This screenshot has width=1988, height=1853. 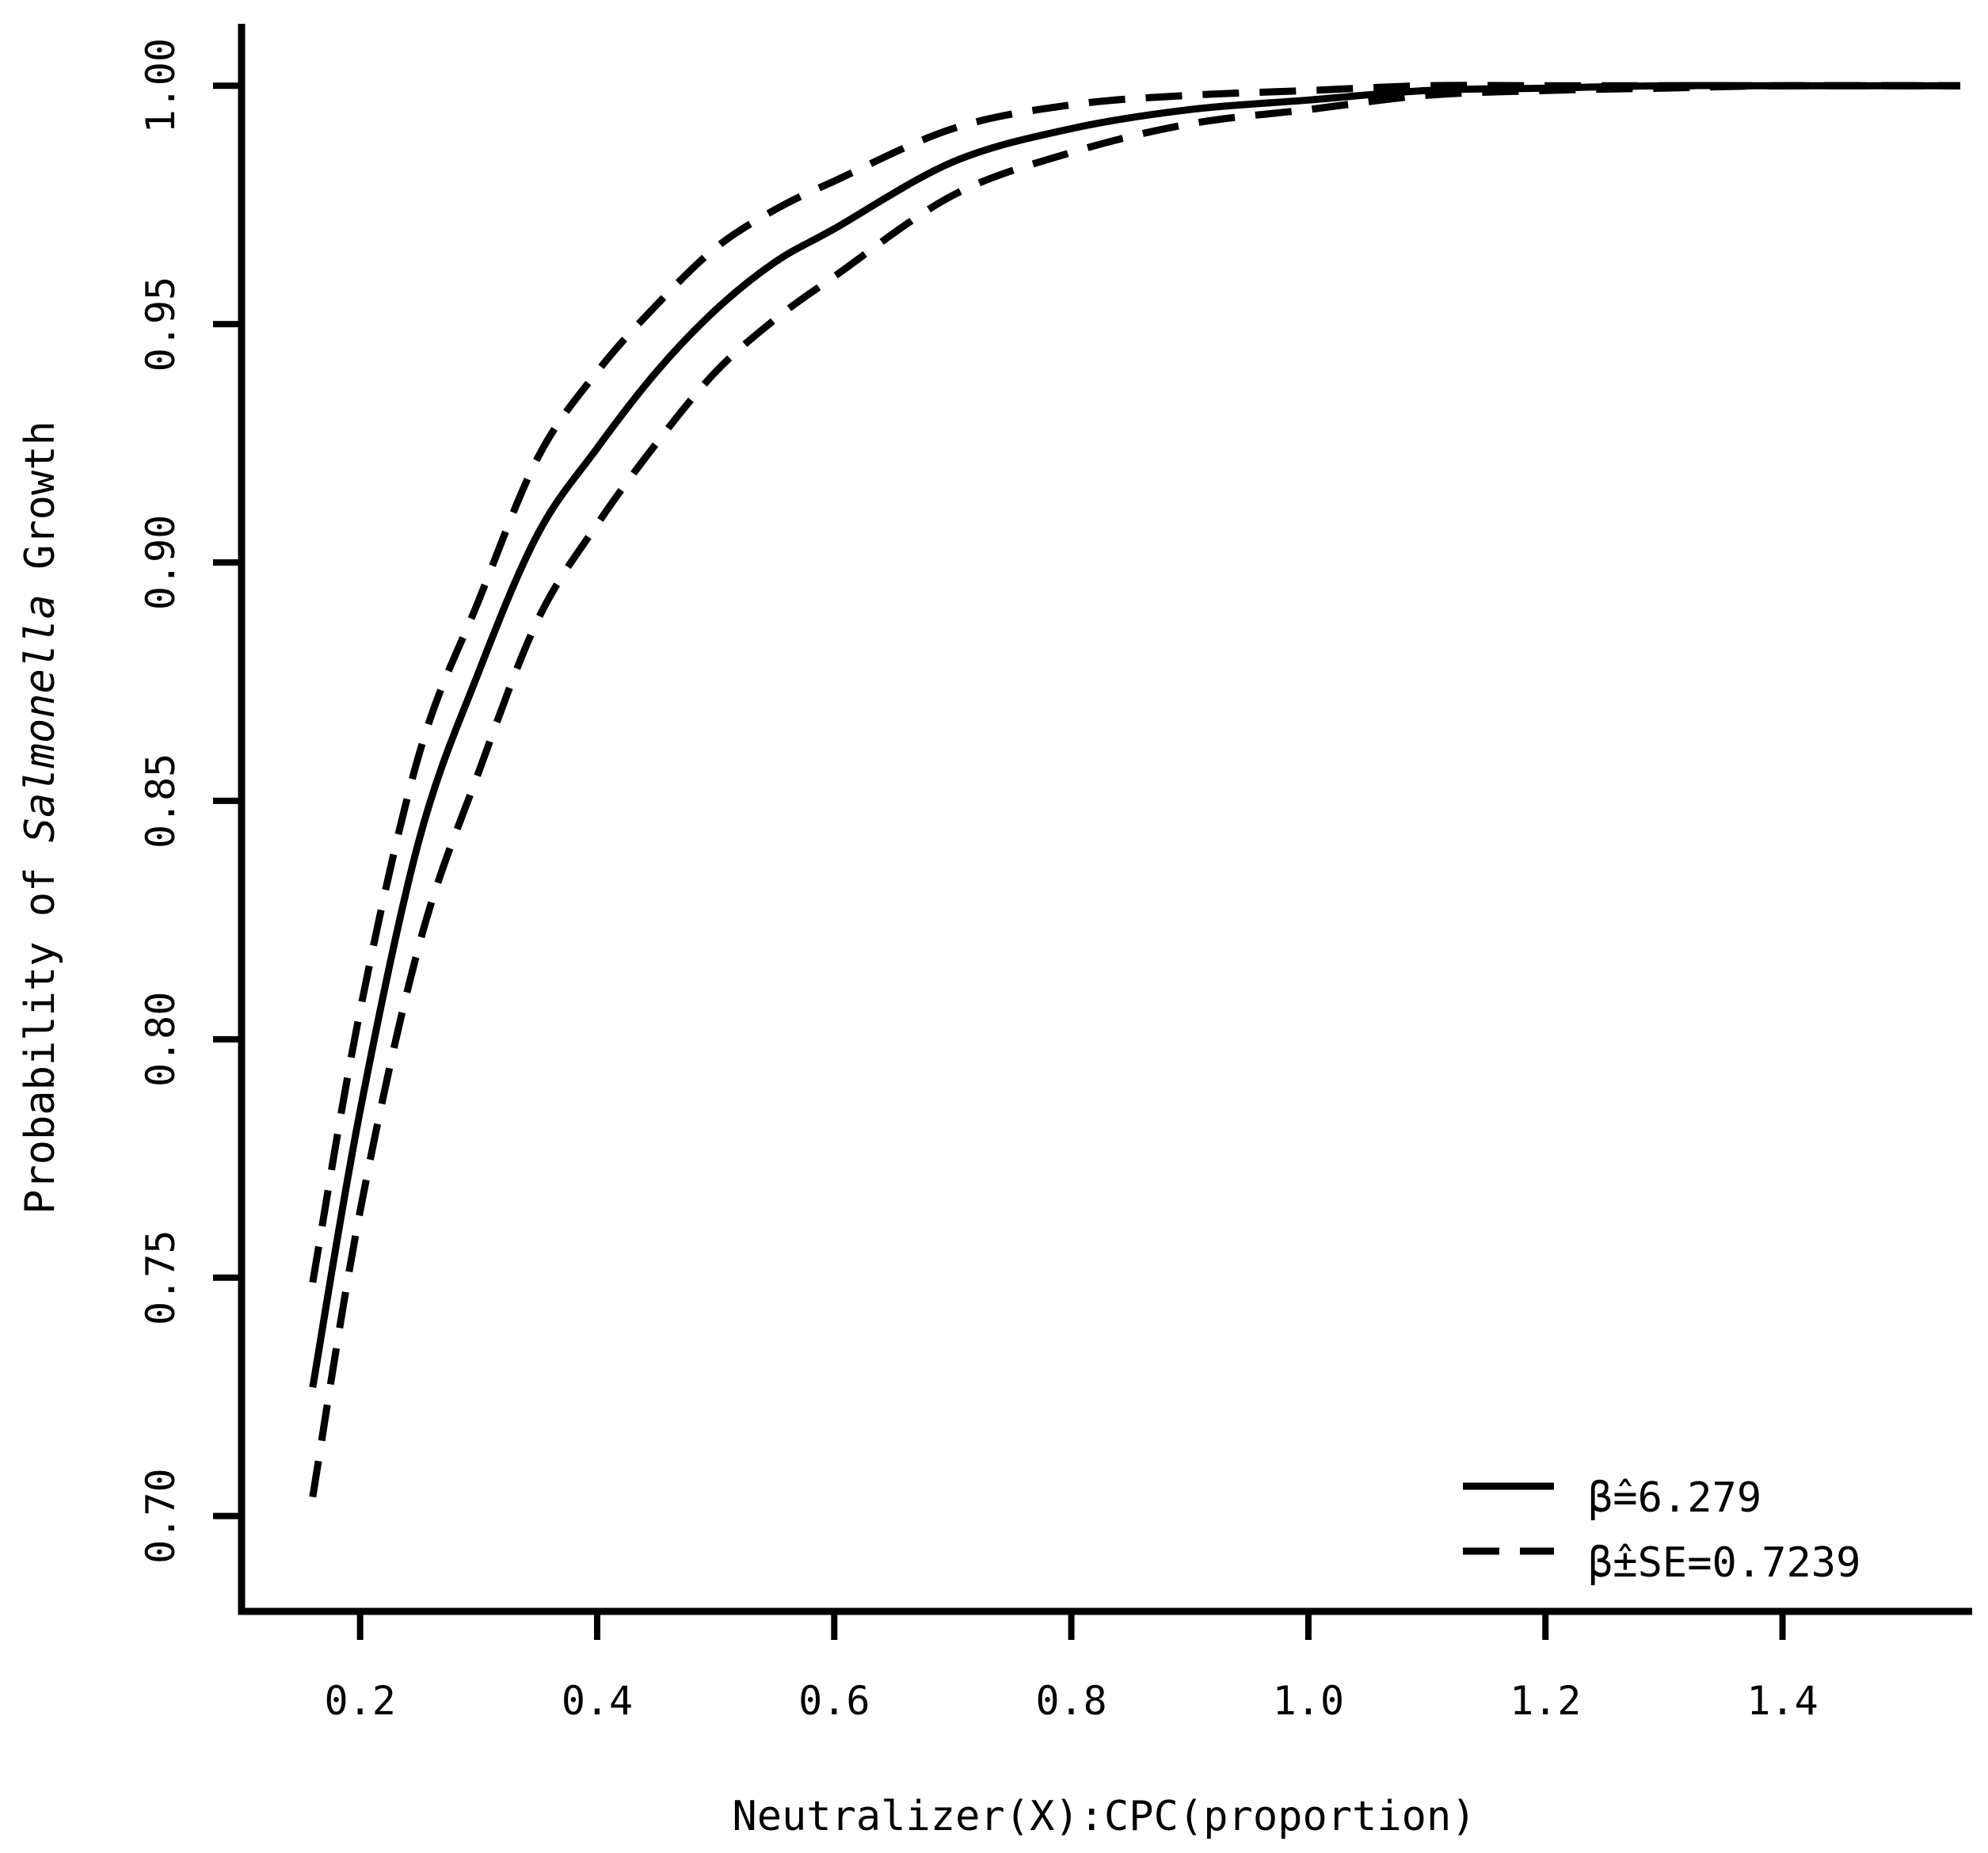 I want to click on y-tick-label: 0.70, so click(x=161, y=1515).